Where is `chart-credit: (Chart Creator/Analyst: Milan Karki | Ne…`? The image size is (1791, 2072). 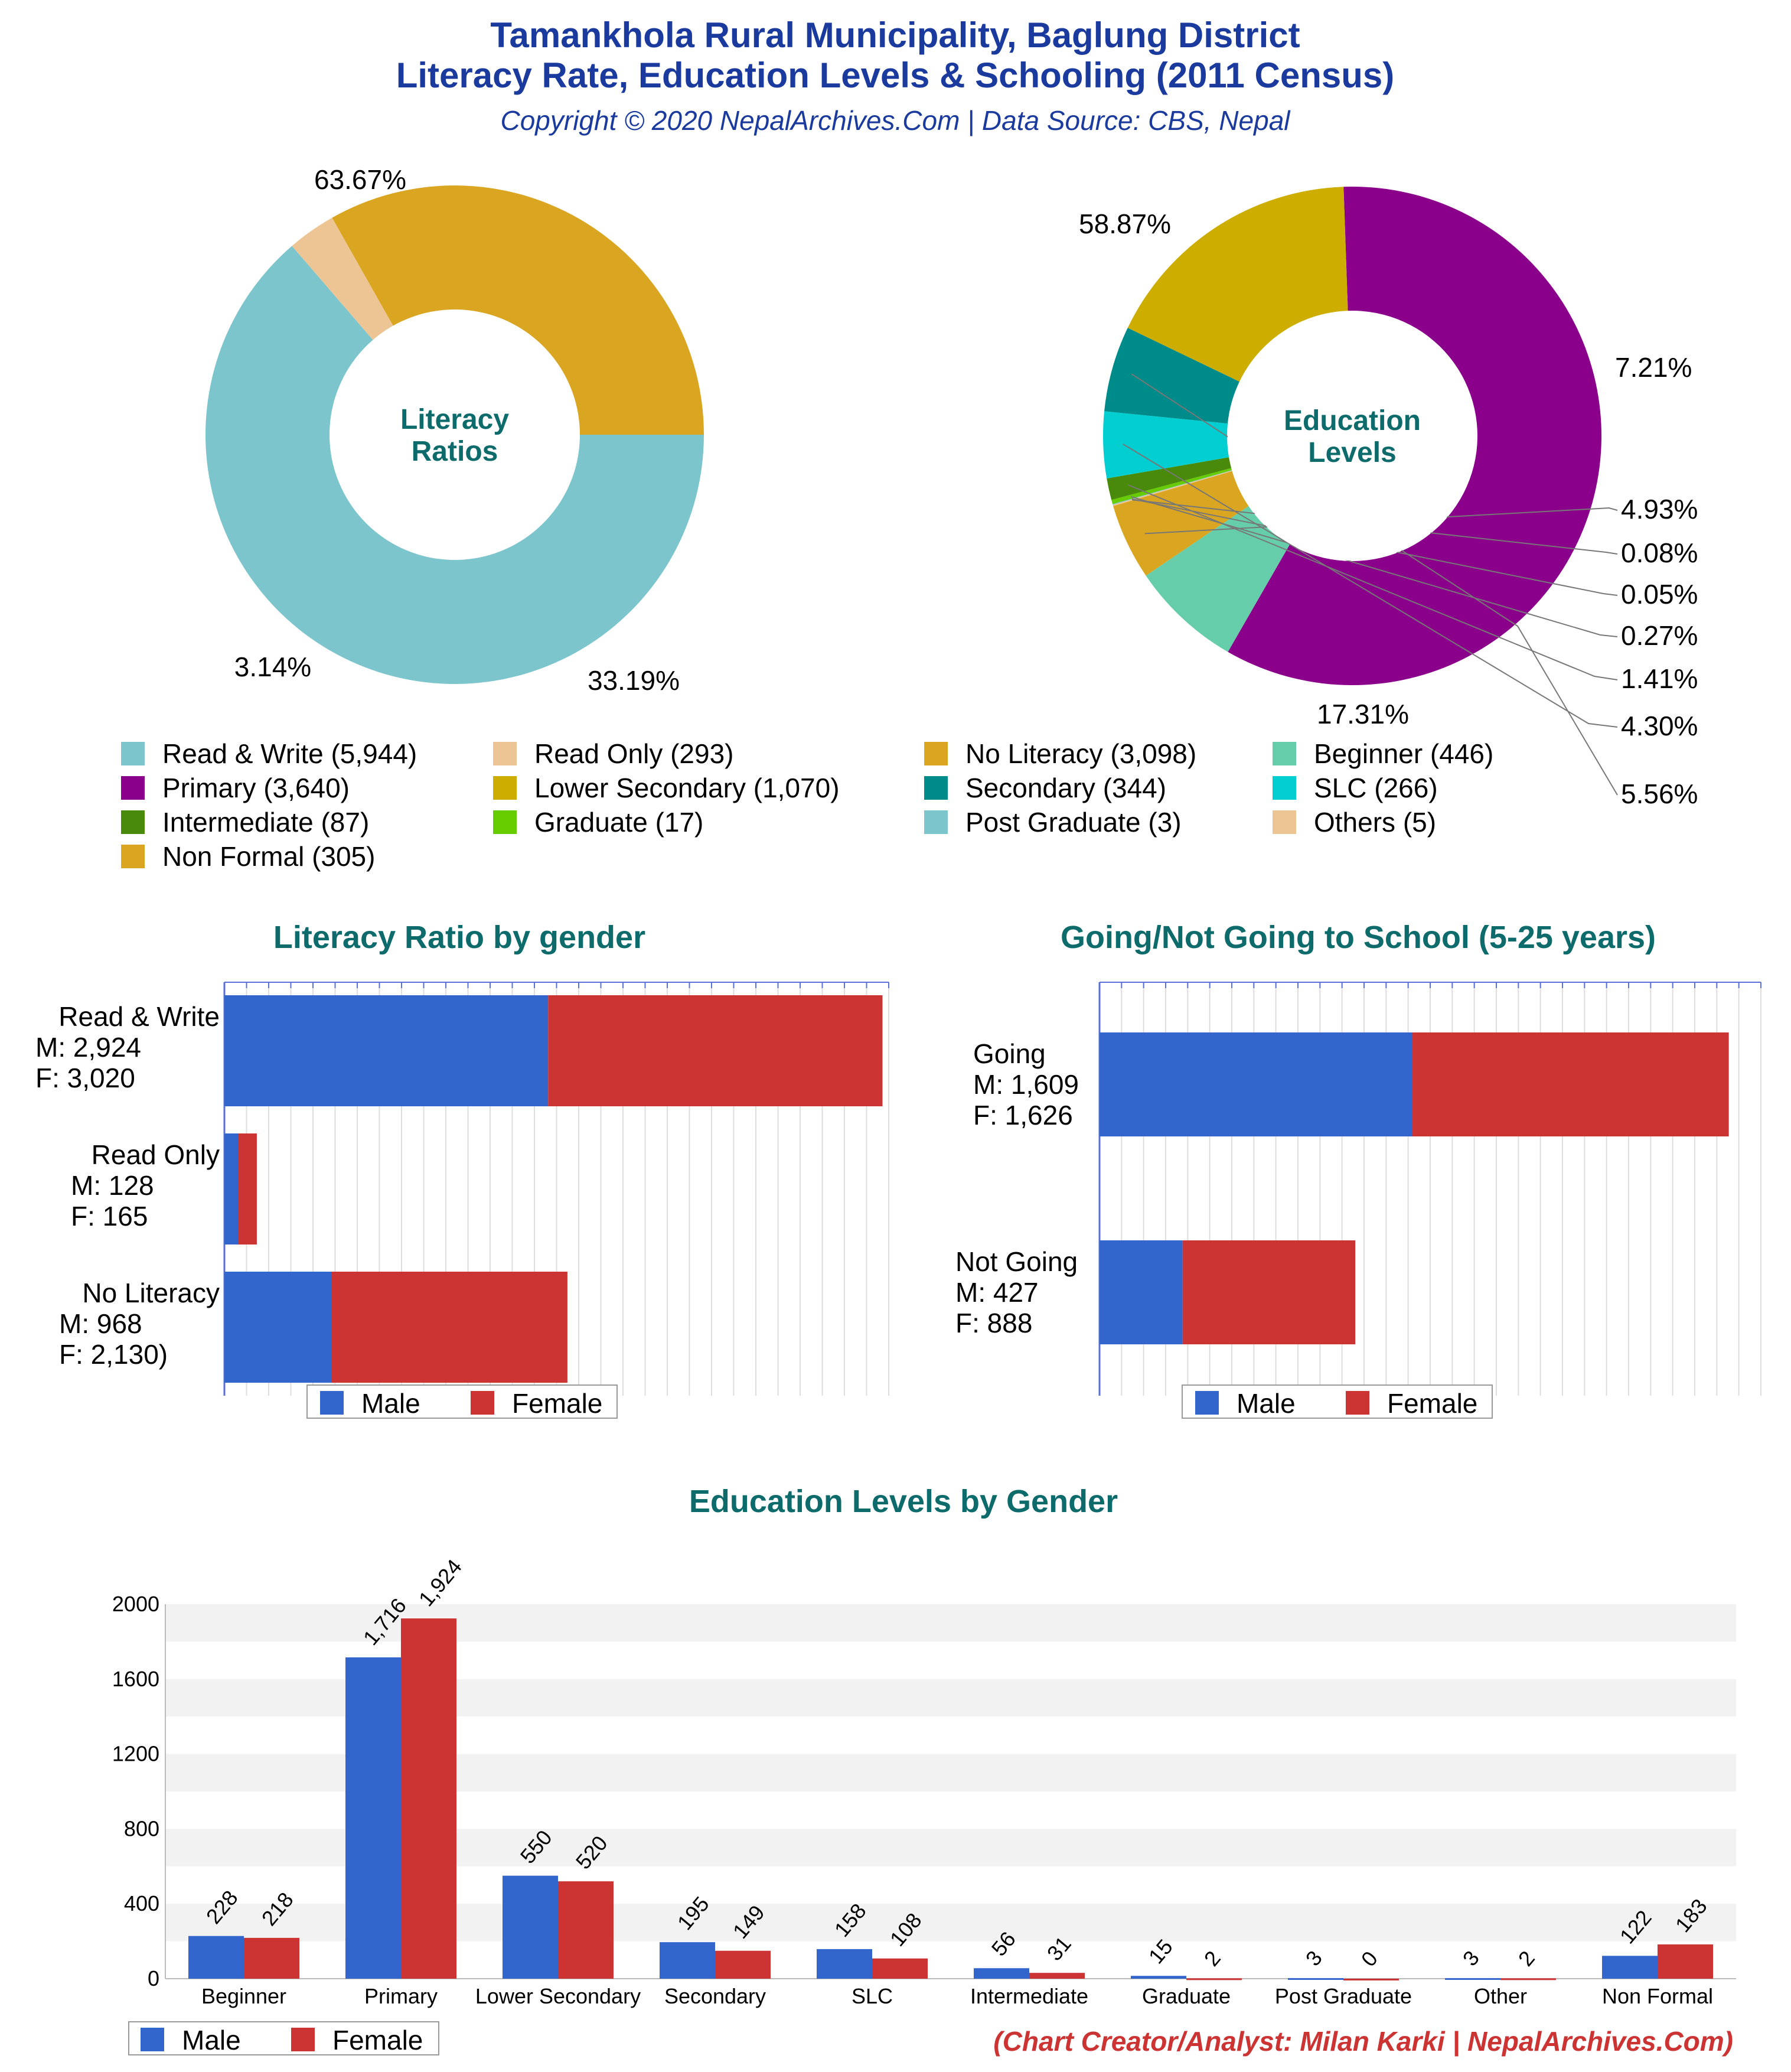 chart-credit: (Chart Creator/Analyst: Milan Karki | Ne… is located at coordinates (1363, 2041).